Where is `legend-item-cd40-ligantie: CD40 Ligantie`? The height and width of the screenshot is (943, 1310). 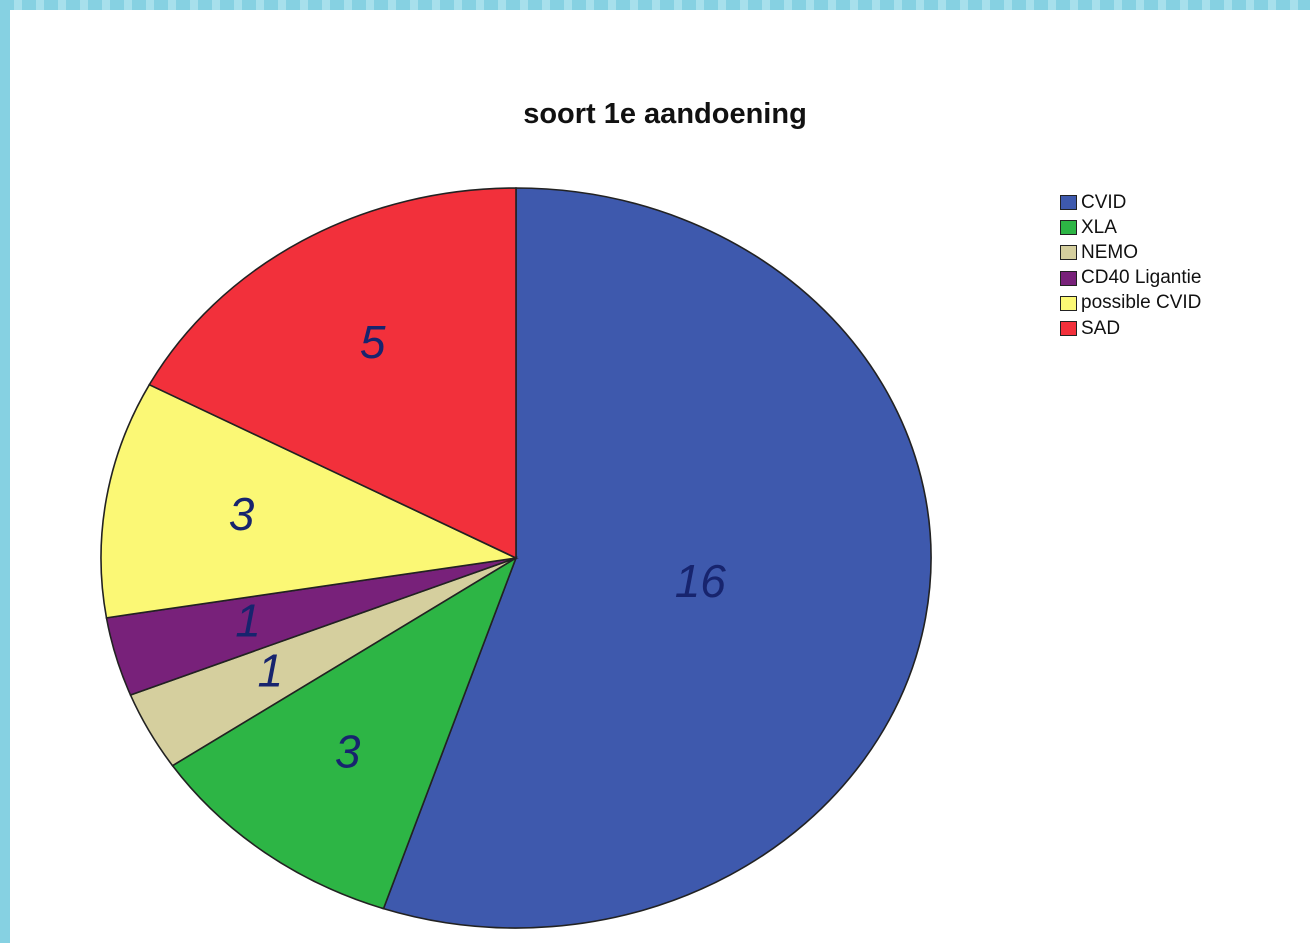
legend-item-cd40-ligantie: CD40 Ligantie is located at coordinates (1130, 278).